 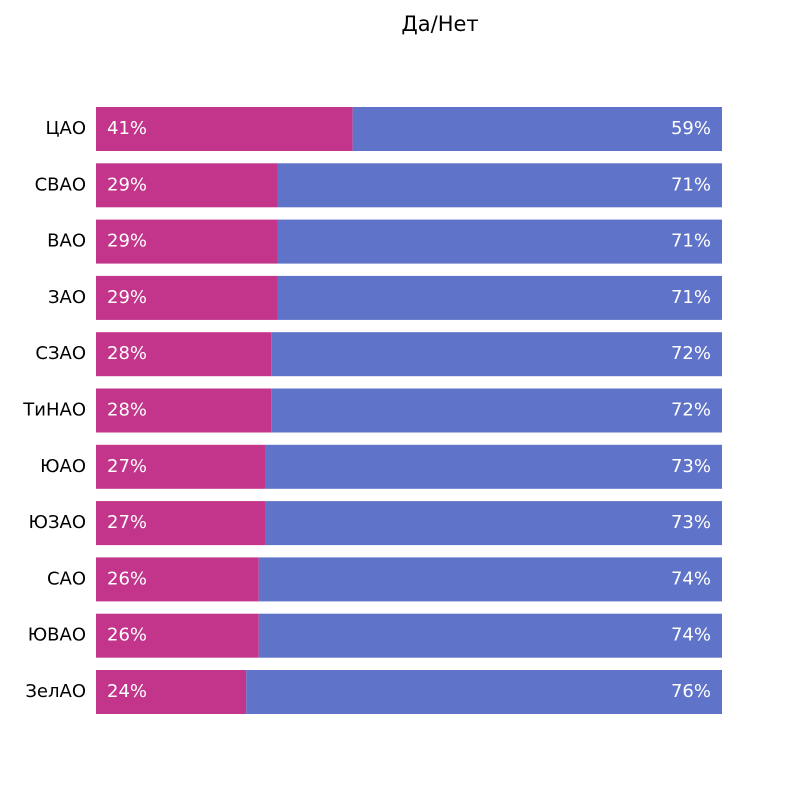 I want to click on y-tick-label: ЗелАО, so click(x=55, y=691).